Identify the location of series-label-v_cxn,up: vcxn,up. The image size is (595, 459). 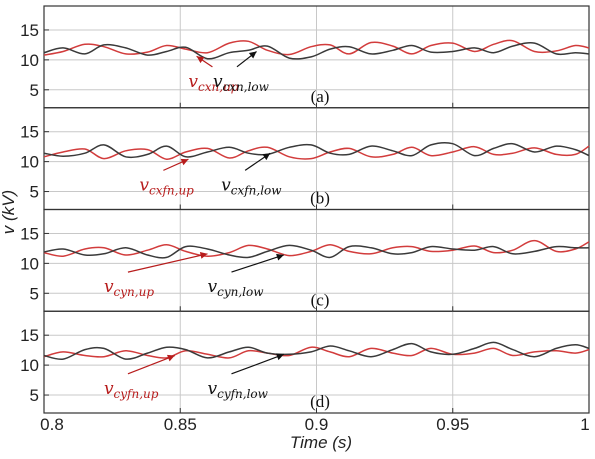
(213, 83).